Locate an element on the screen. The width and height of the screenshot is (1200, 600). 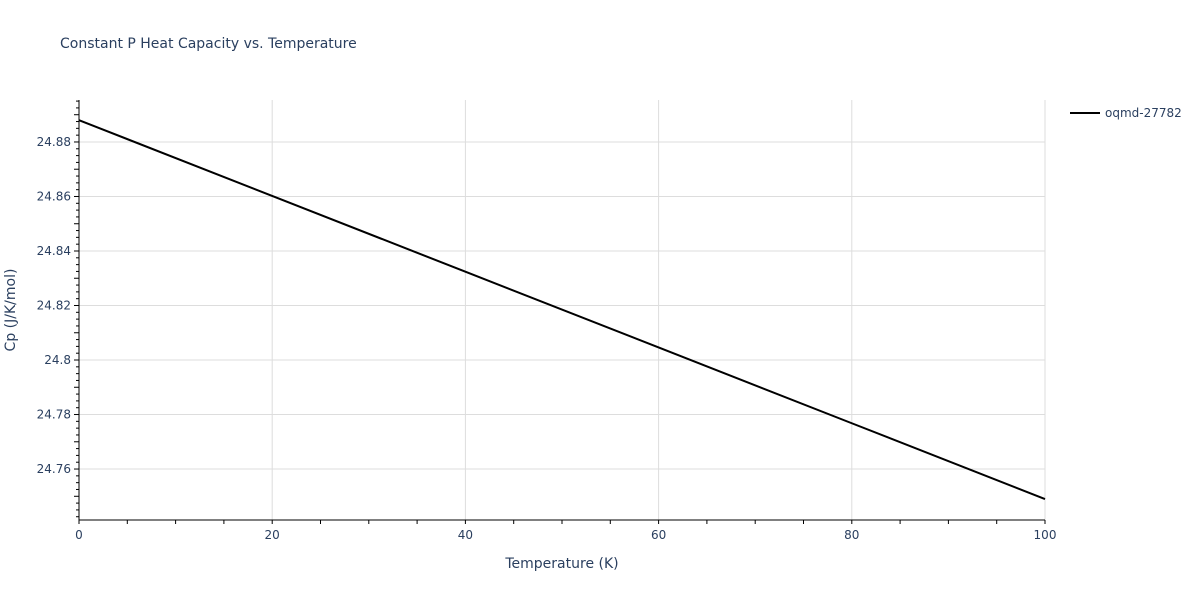
y-tick-label: 24.82 is located at coordinates (54, 306).